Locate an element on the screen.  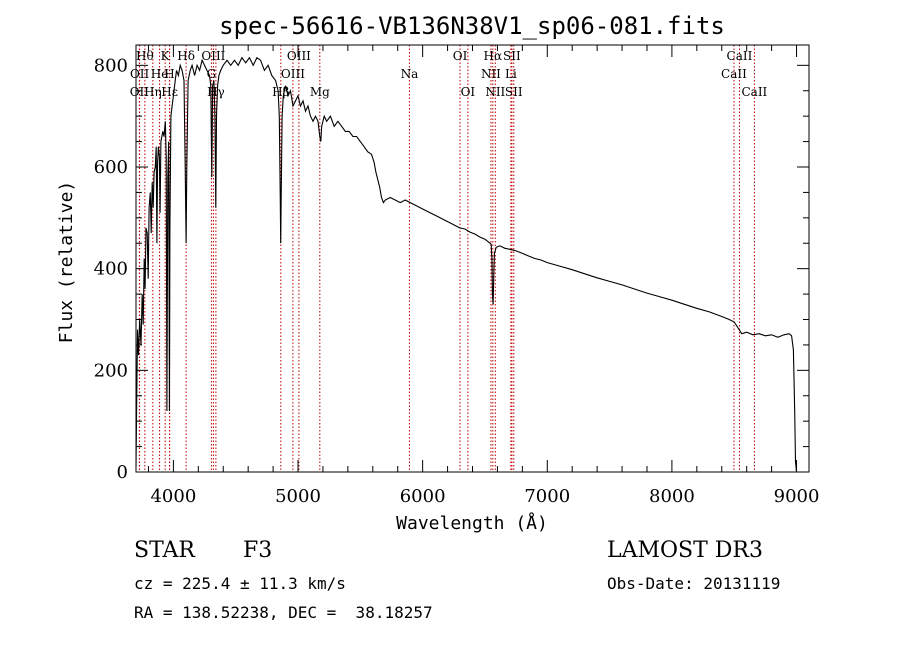
x-tick-label: 6000 is located at coordinates (423, 496).